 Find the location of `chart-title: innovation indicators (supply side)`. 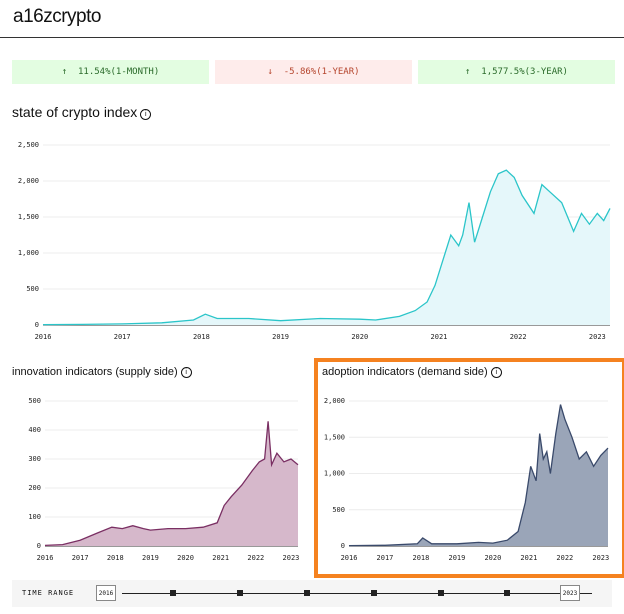

chart-title: innovation indicators (supply side) is located at coordinates (95, 372).